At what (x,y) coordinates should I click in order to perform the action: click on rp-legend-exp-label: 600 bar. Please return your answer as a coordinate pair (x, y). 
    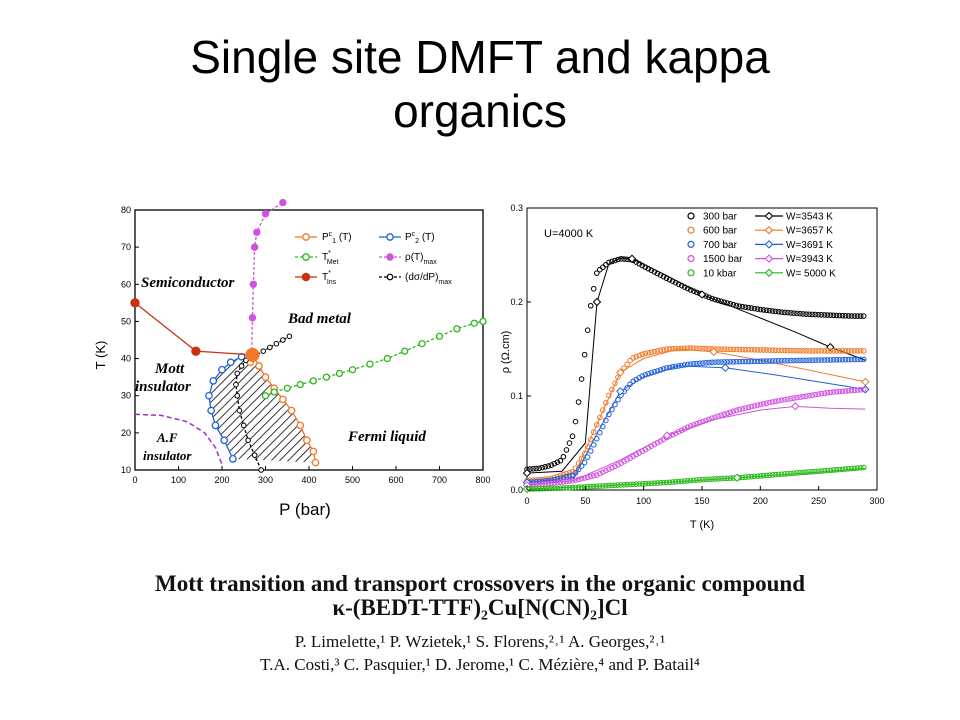
    Looking at the image, I should click on (720, 231).